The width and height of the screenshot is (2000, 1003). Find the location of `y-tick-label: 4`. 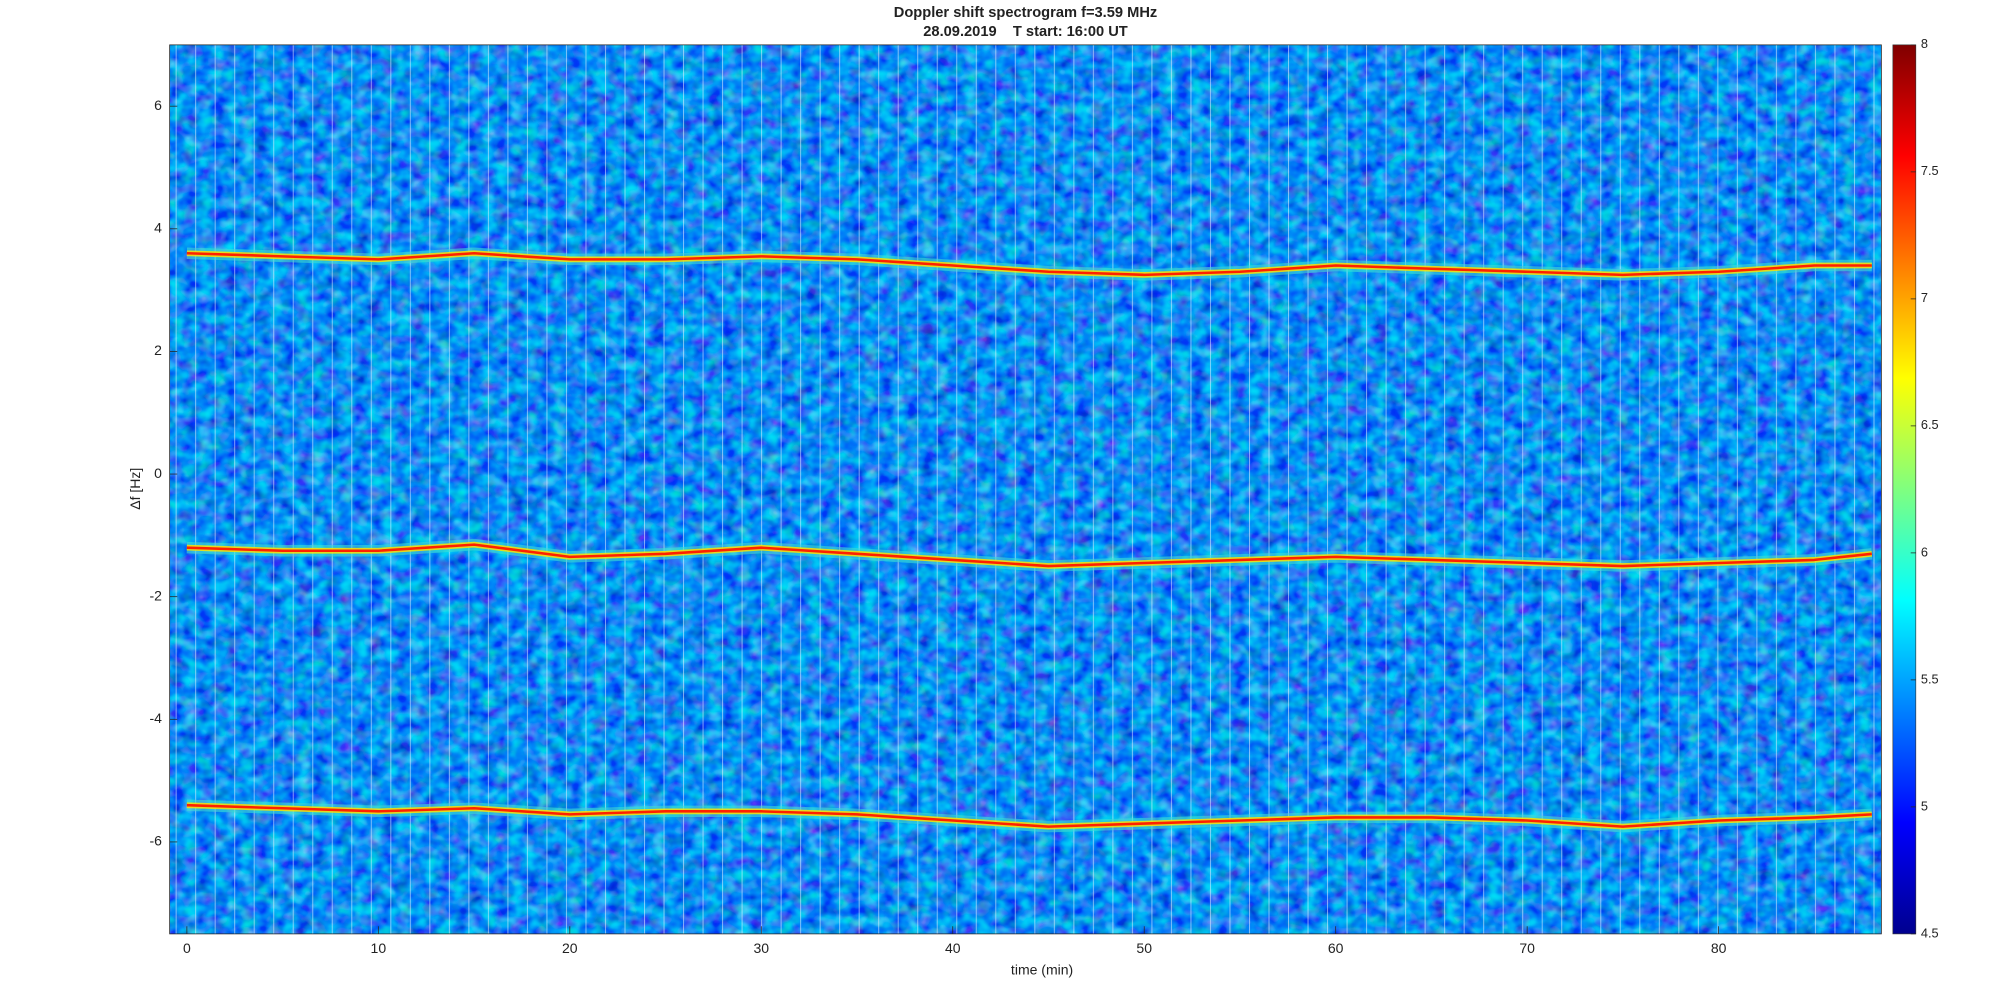

y-tick-label: 4 is located at coordinates (158, 228).